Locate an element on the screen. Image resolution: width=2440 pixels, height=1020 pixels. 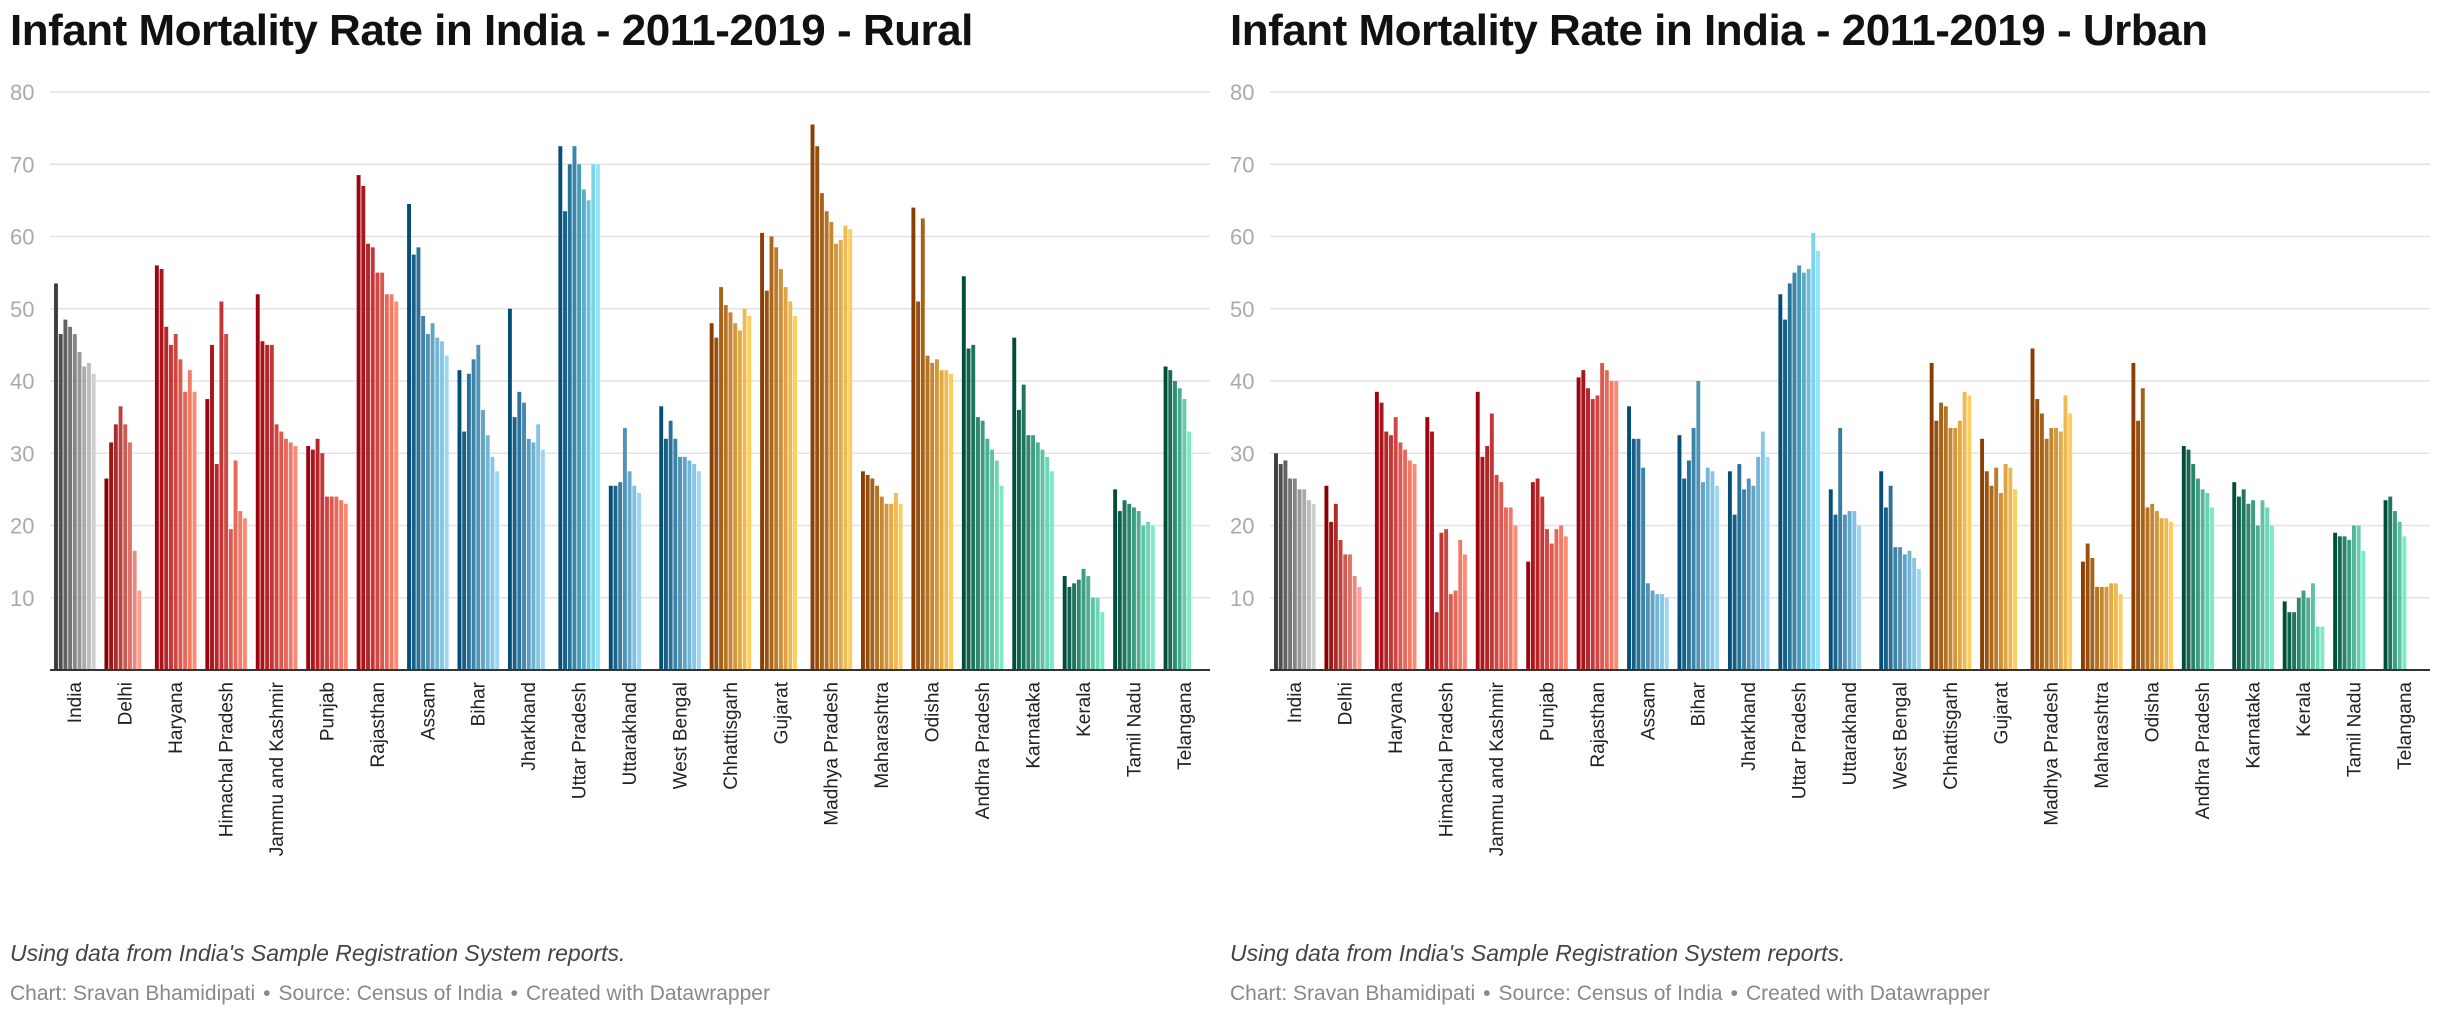
x-tick-label: Bihar is located at coordinates (1699, 703).